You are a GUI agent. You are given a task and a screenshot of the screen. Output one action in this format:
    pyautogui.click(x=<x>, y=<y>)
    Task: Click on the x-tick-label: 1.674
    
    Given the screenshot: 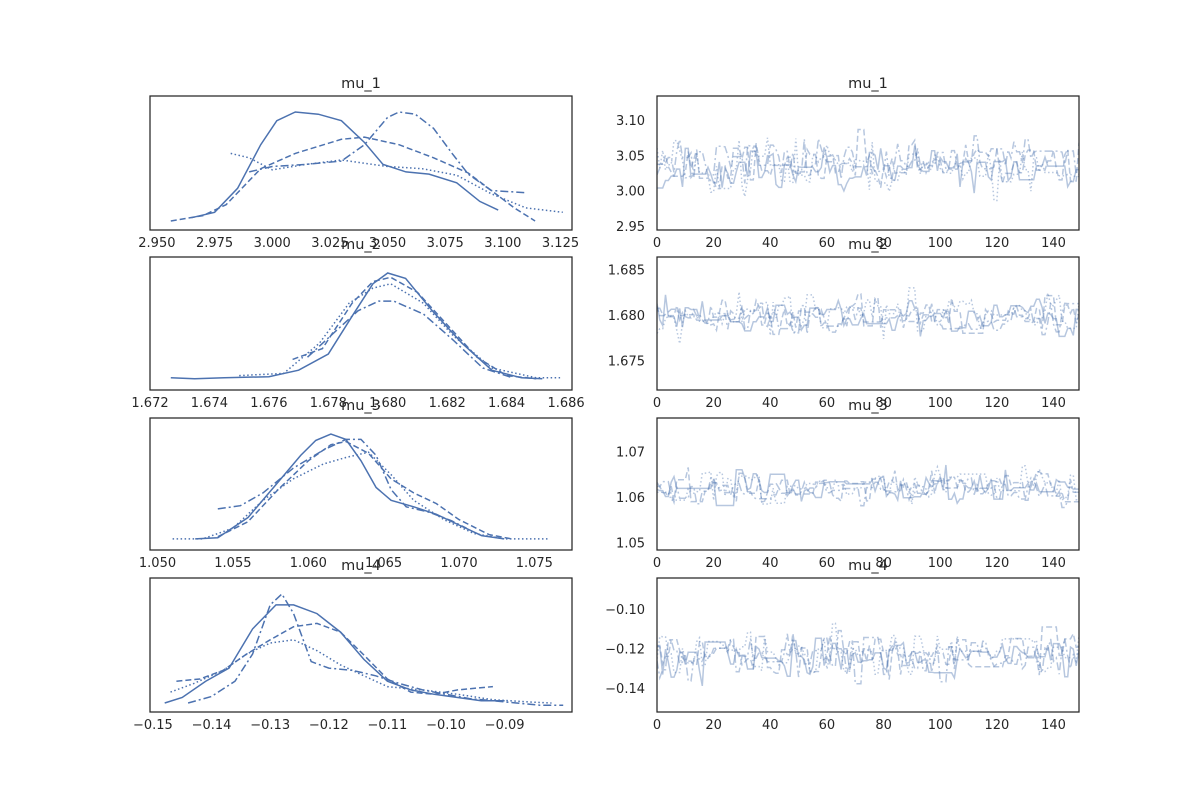 What is the action you would take?
    pyautogui.click(x=209, y=403)
    